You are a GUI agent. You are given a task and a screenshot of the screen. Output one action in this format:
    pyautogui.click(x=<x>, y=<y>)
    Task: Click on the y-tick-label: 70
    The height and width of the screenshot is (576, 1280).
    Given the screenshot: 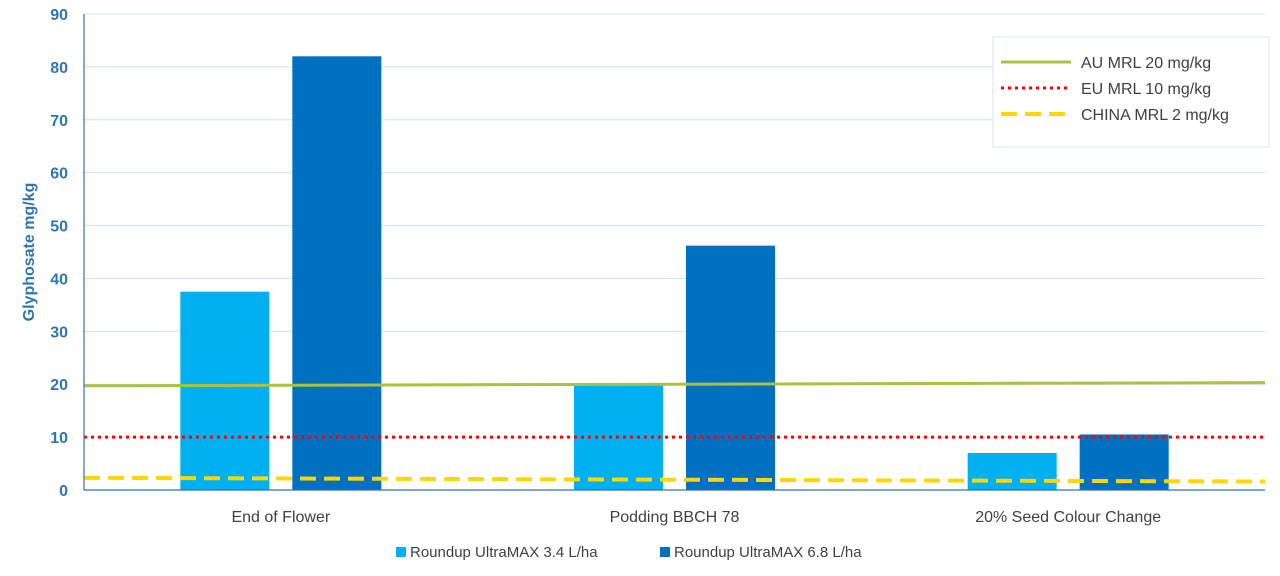 What is the action you would take?
    pyautogui.click(x=59, y=121)
    